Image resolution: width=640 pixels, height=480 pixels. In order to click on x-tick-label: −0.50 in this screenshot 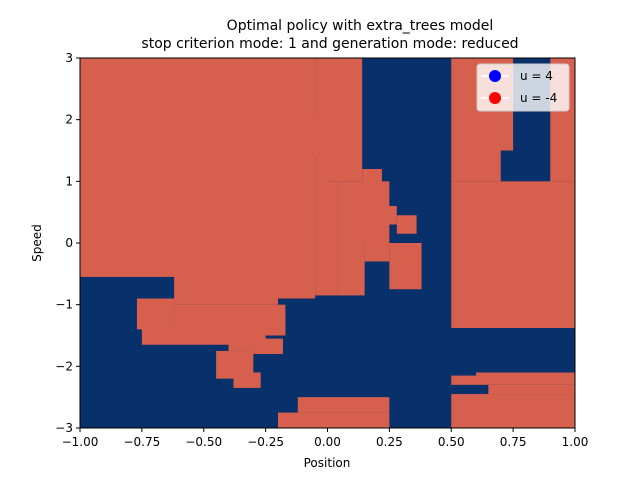, I will do `click(203, 442)`.